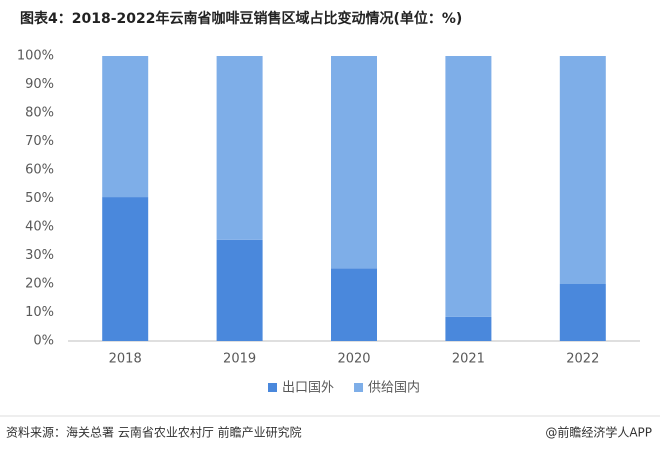  What do you see at coordinates (125, 359) in the screenshot?
I see `x-tick-label: 2018` at bounding box center [125, 359].